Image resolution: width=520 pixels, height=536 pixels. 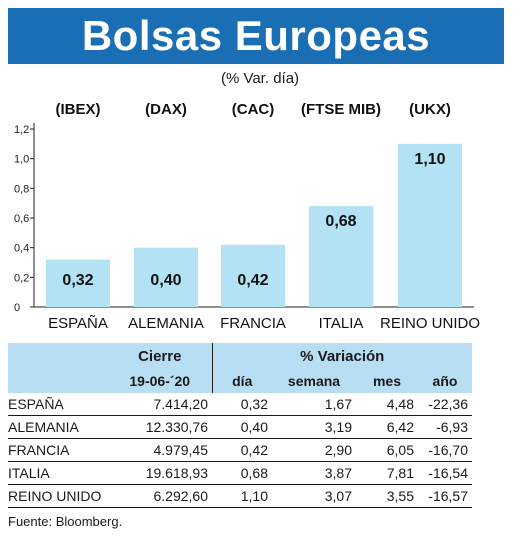 I want to click on chart-title: Bolsas Europeas, so click(x=256, y=36).